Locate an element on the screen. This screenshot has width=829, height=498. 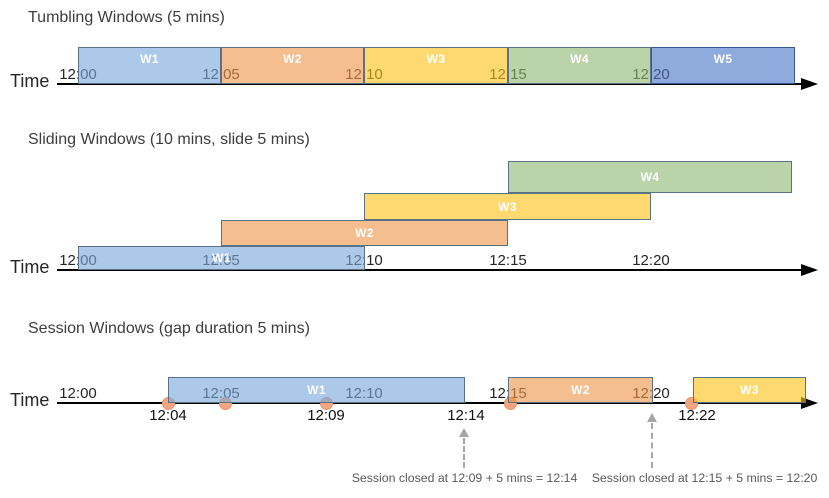
tumbling-window-w4: W4 is located at coordinates (579, 65).